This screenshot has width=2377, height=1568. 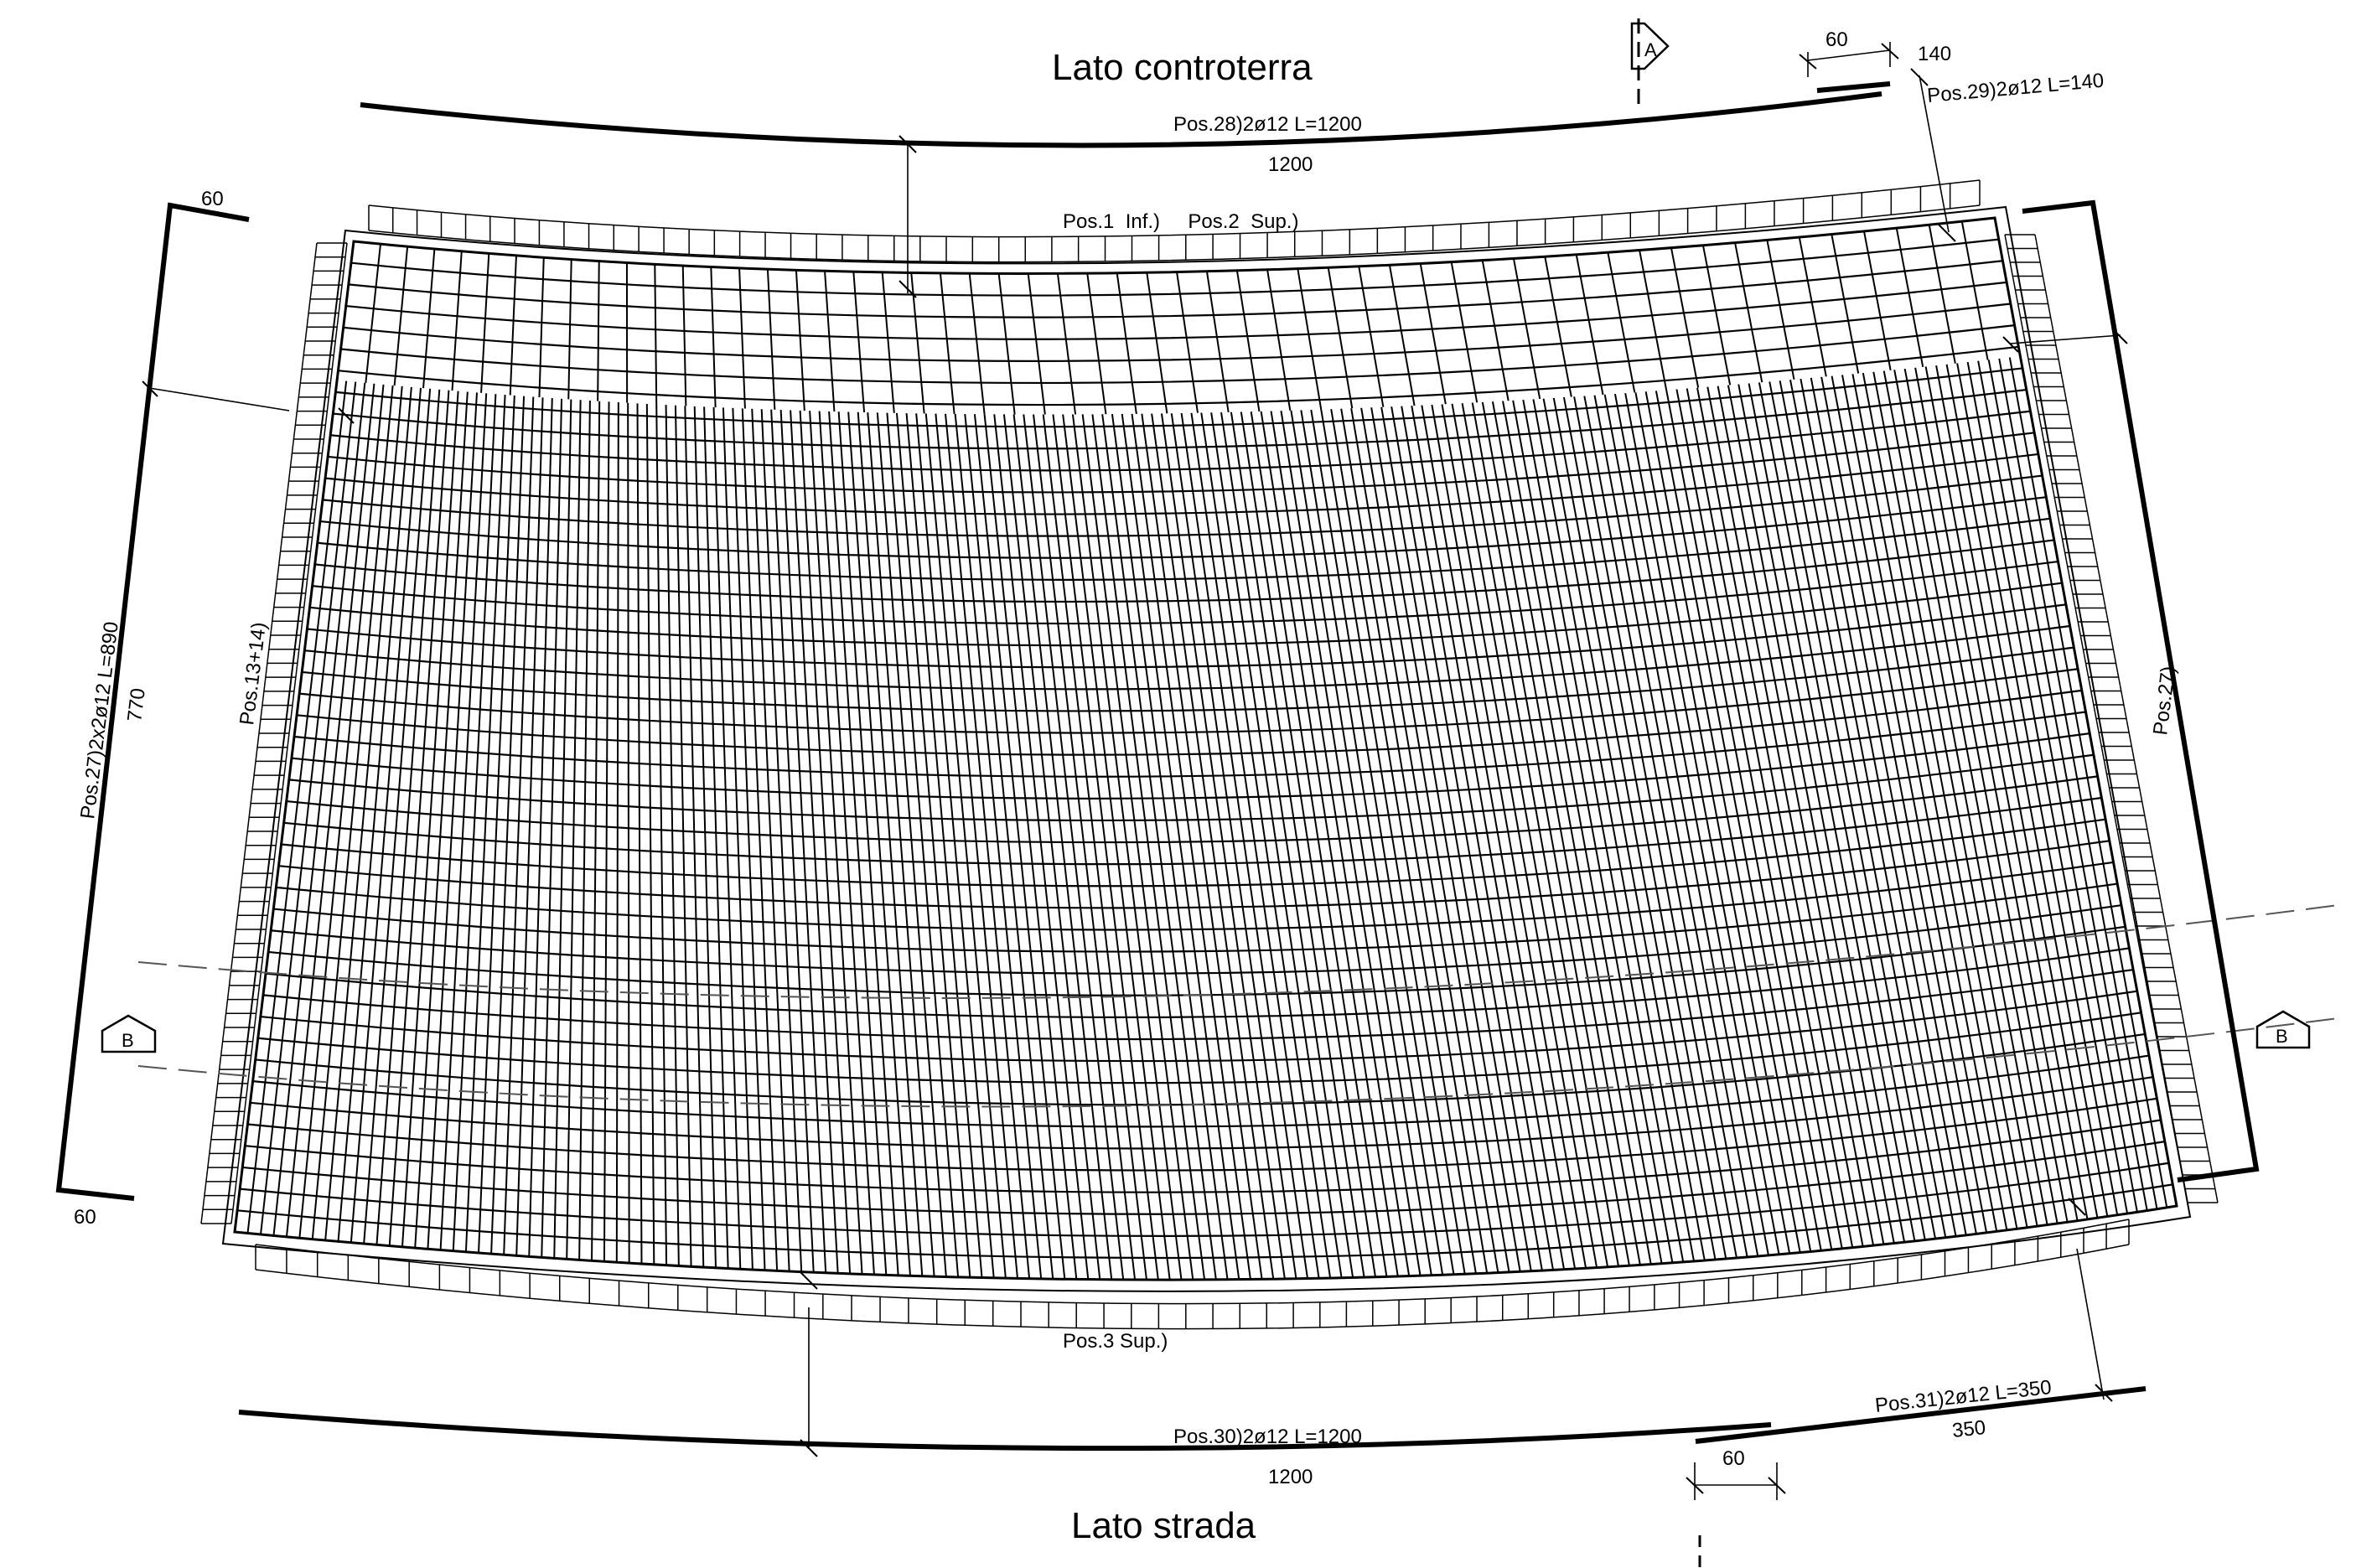 What do you see at coordinates (128, 1040) in the screenshot?
I see `section-marker-b-left-label: B` at bounding box center [128, 1040].